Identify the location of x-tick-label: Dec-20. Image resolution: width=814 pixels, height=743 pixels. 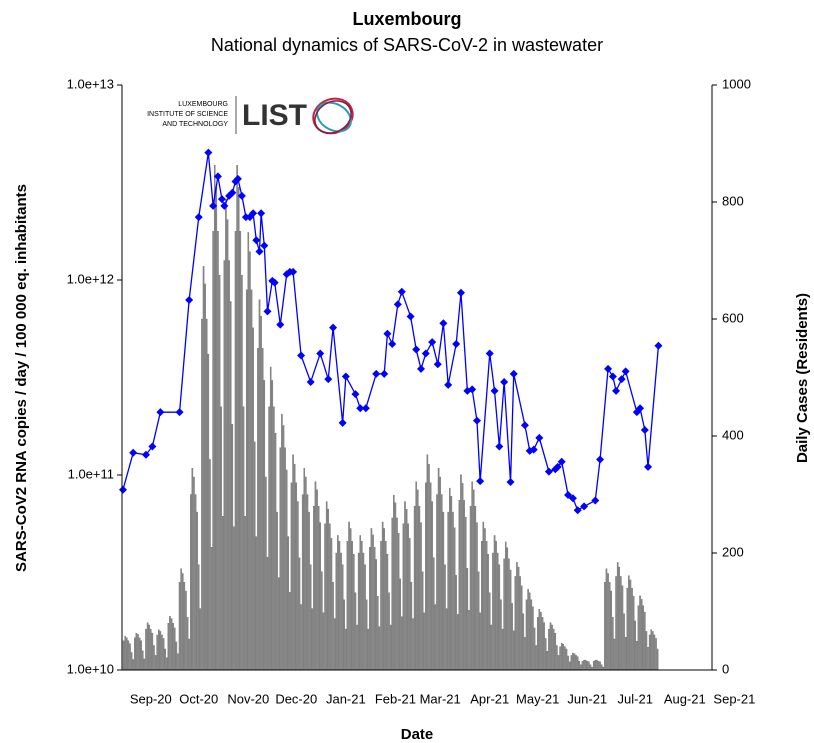
(296, 698).